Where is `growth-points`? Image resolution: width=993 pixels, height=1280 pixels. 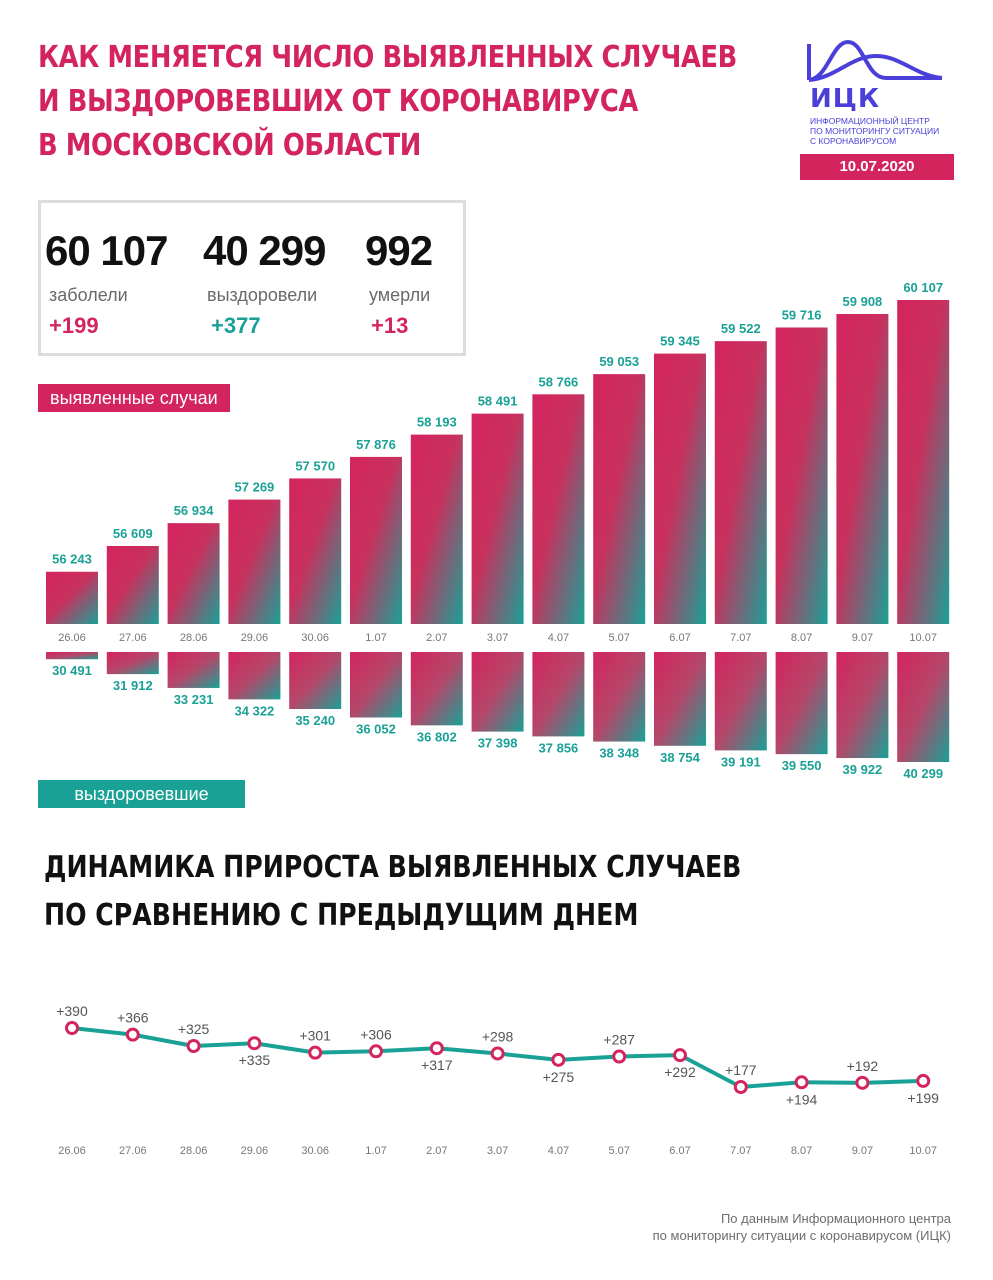 growth-points is located at coordinates (498, 1057).